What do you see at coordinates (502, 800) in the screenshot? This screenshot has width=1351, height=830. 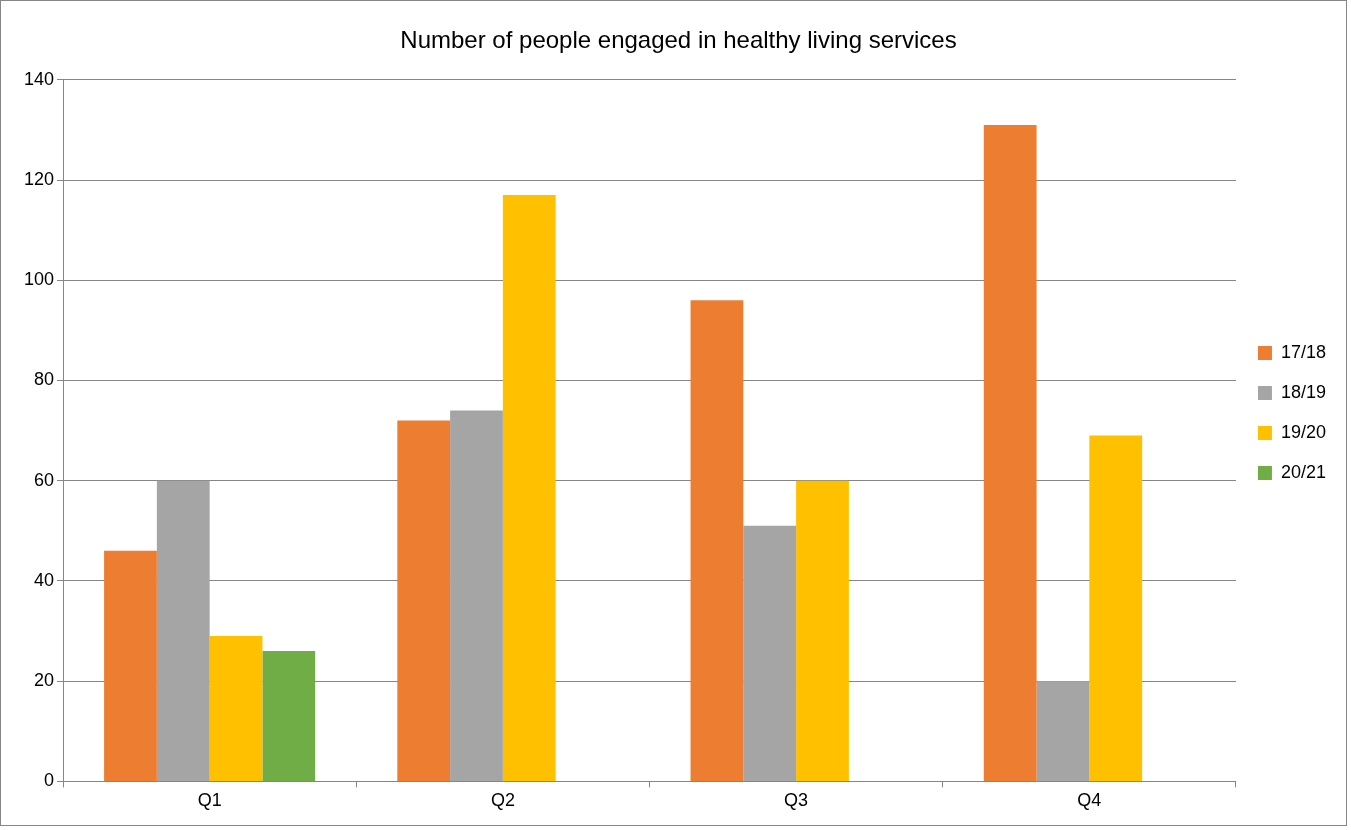 I see `x-tick-label: Q2` at bounding box center [502, 800].